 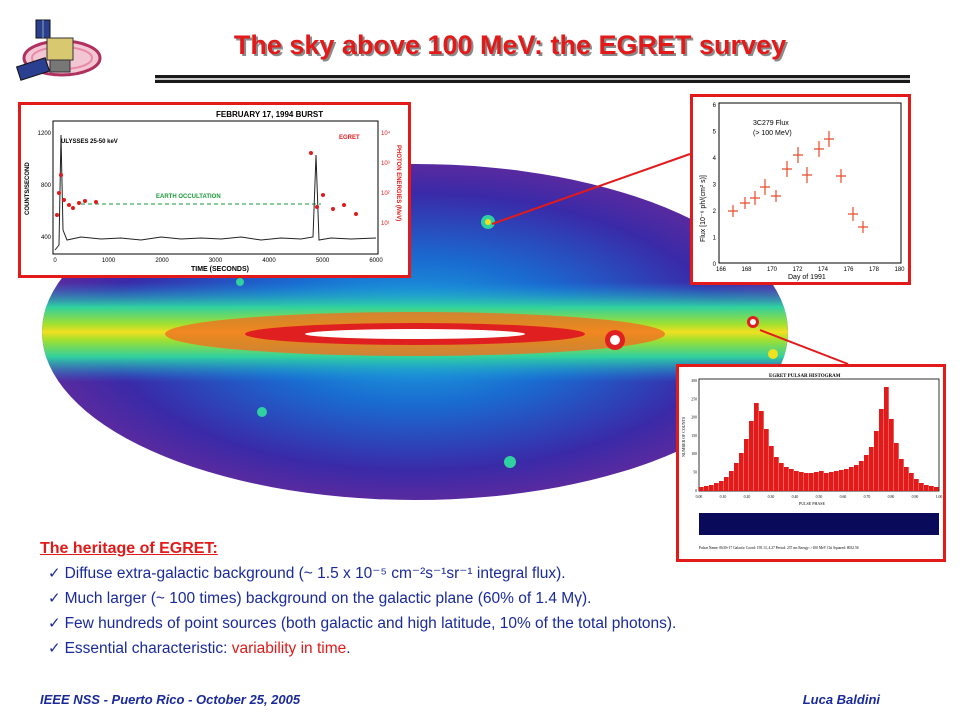 I want to click on flux-legend-line2: (> 100 MeV), so click(x=772, y=133).